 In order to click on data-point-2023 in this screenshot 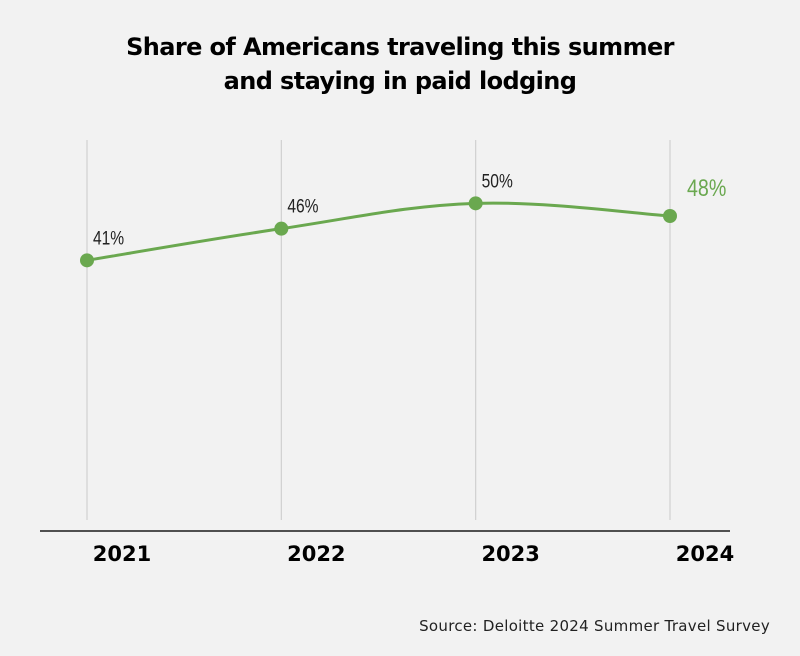, I will do `click(475, 203)`.